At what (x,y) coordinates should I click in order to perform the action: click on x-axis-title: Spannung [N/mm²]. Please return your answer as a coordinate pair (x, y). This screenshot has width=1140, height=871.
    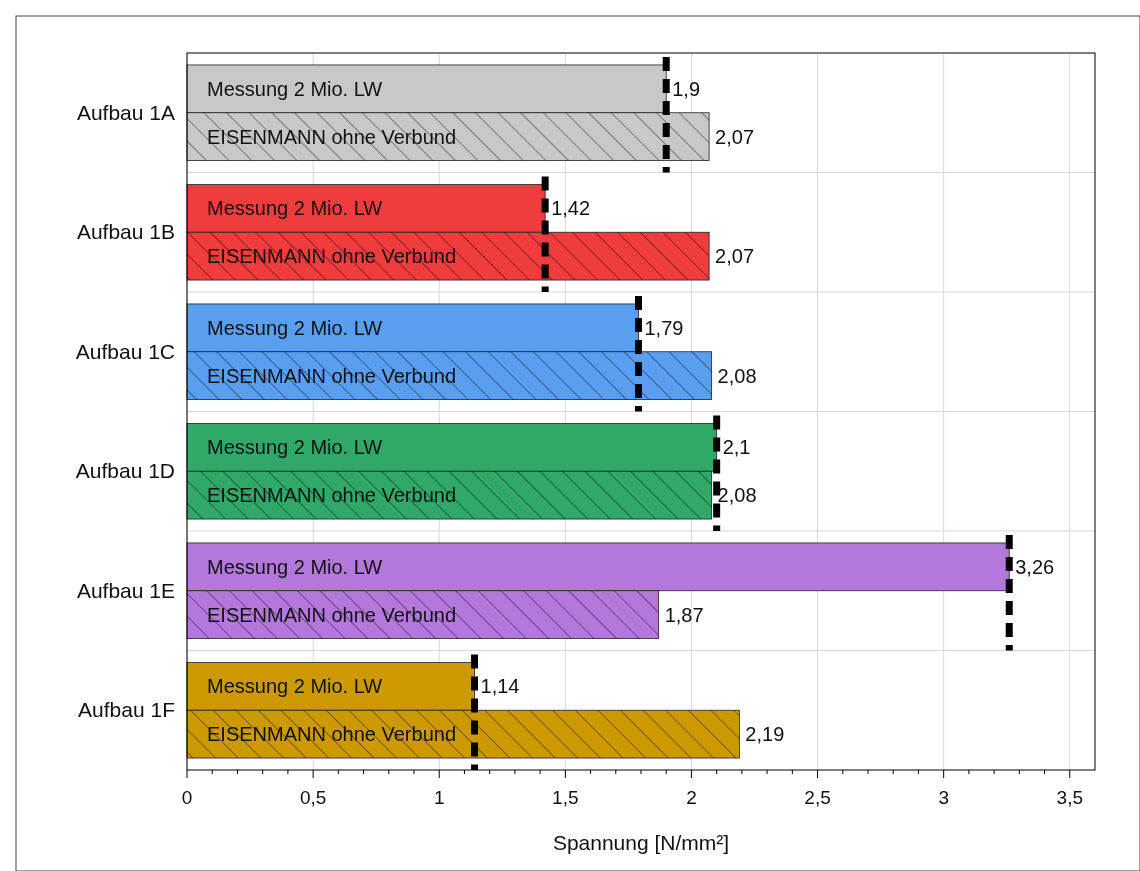
    Looking at the image, I should click on (641, 842).